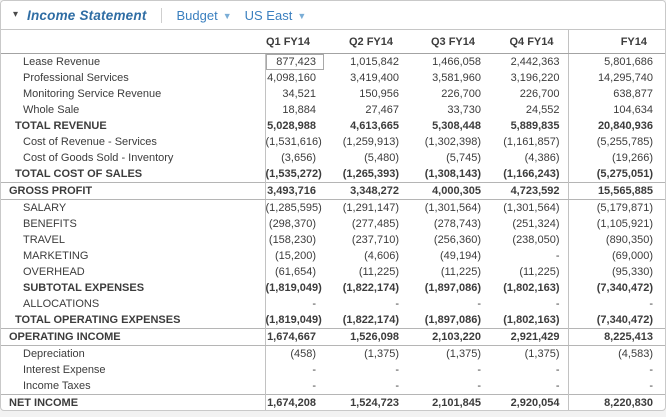 Image resolution: width=666 pixels, height=417 pixels. Describe the element at coordinates (294, 174) in the screenshot. I see `value-cell: (1,535,272)` at that location.